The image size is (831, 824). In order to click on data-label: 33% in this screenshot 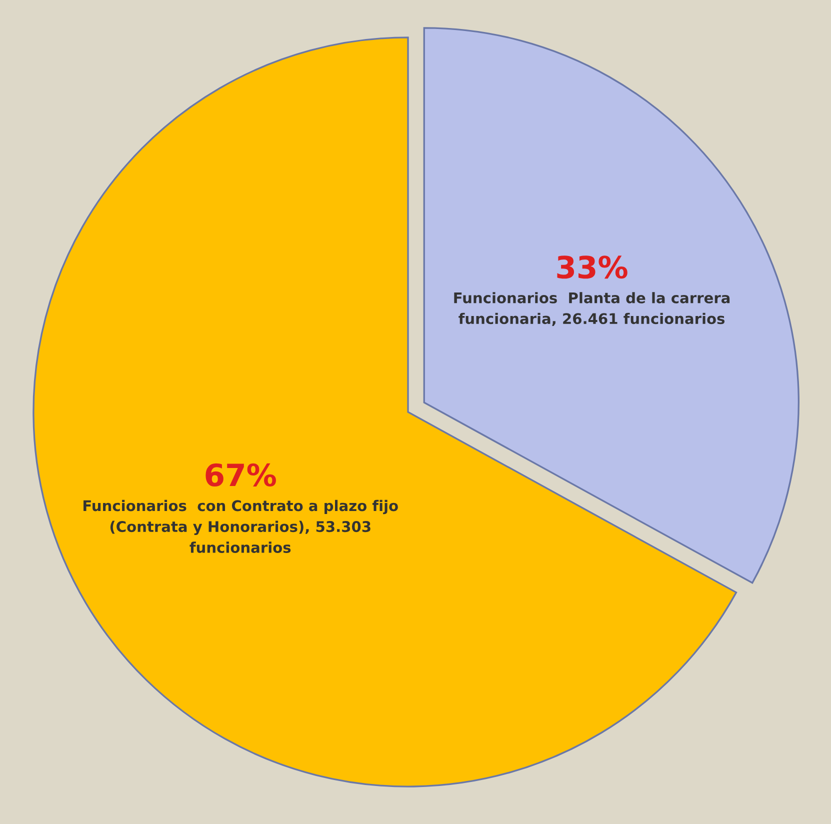, I will do `click(592, 267)`.